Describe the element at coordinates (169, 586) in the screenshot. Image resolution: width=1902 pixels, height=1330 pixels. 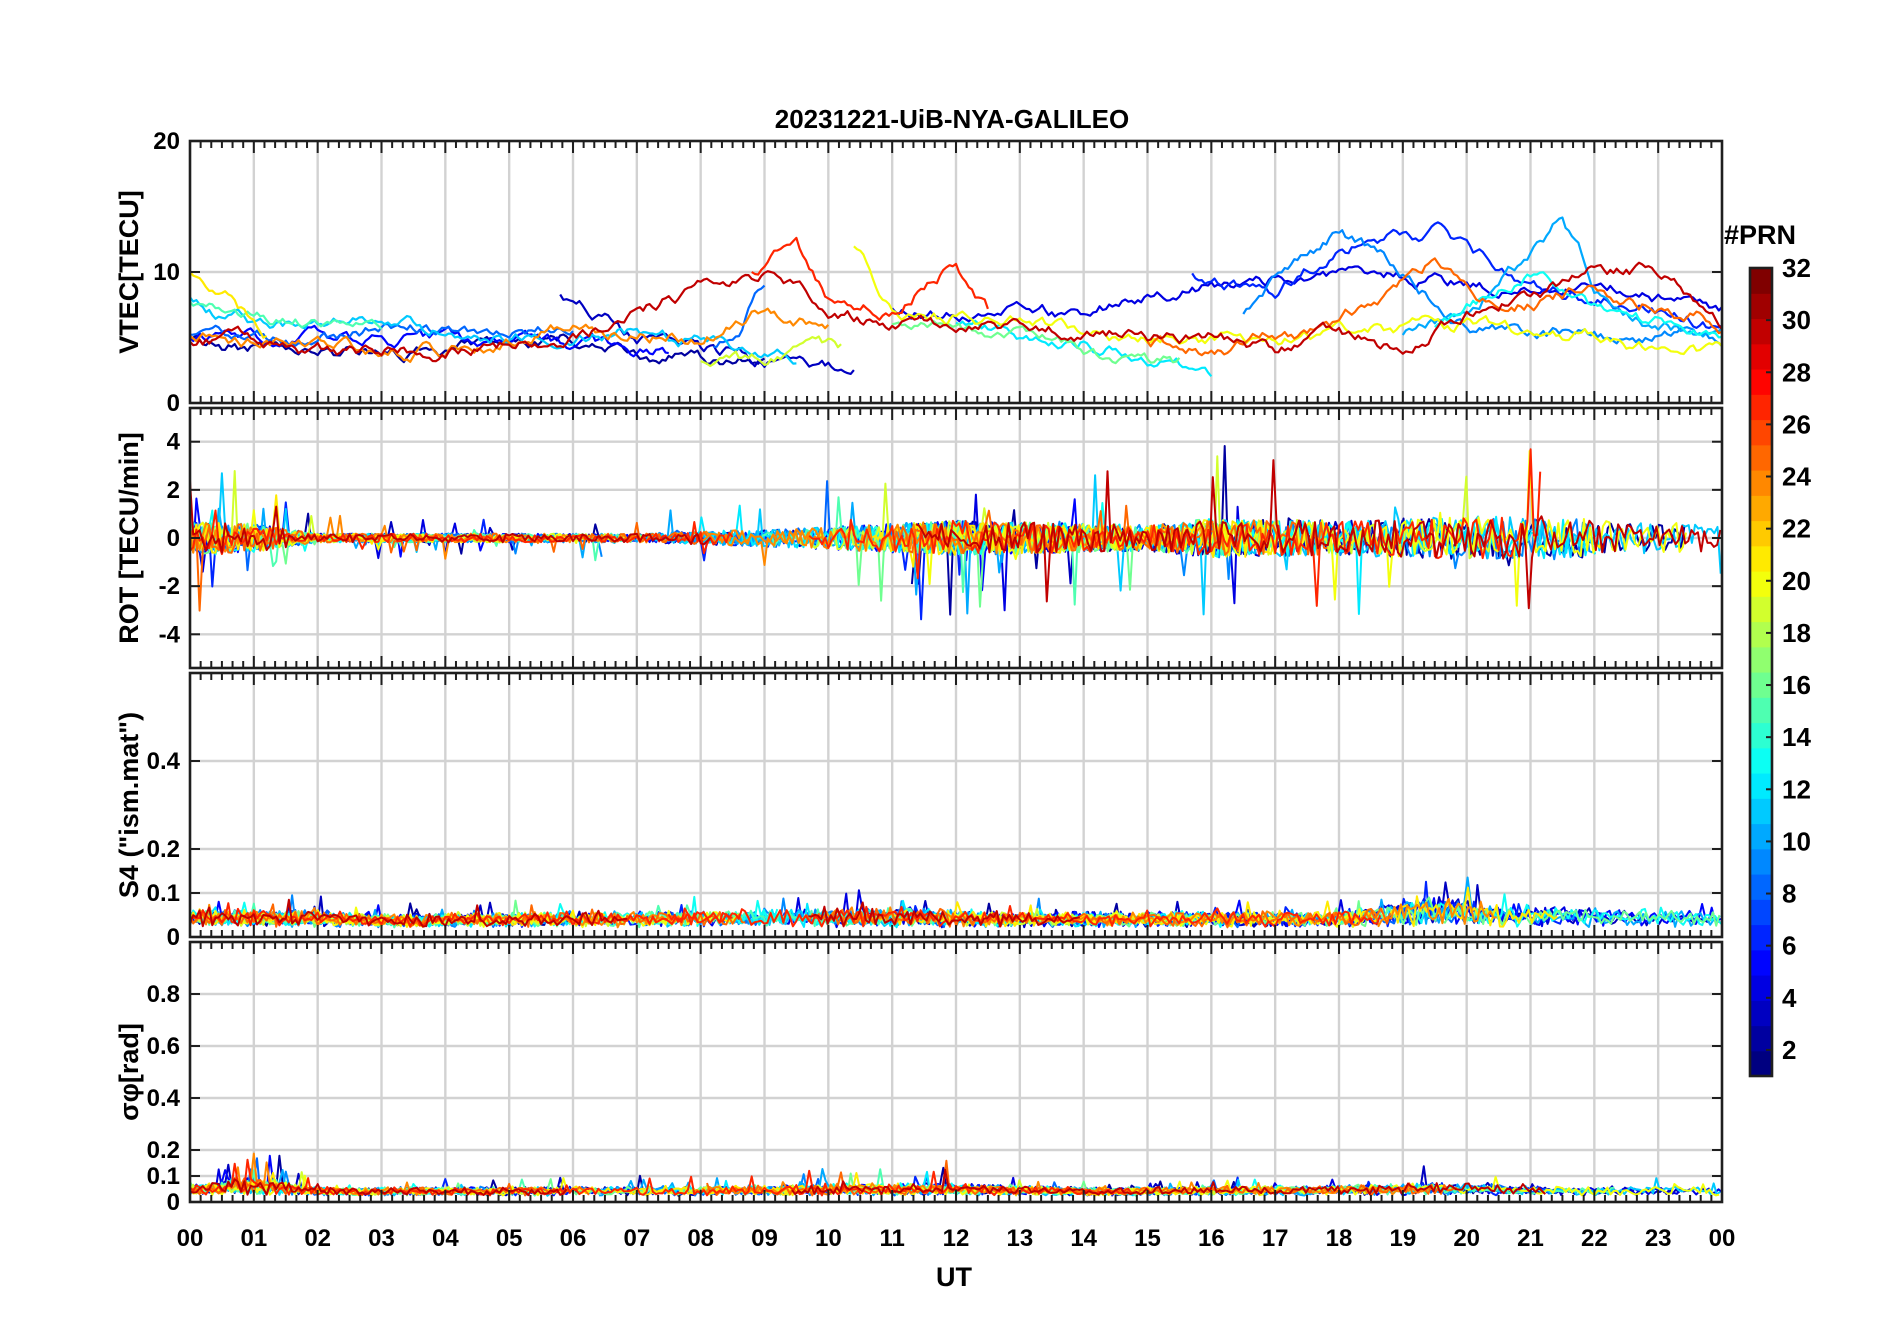
I see `y-tick-label: -2` at that location.